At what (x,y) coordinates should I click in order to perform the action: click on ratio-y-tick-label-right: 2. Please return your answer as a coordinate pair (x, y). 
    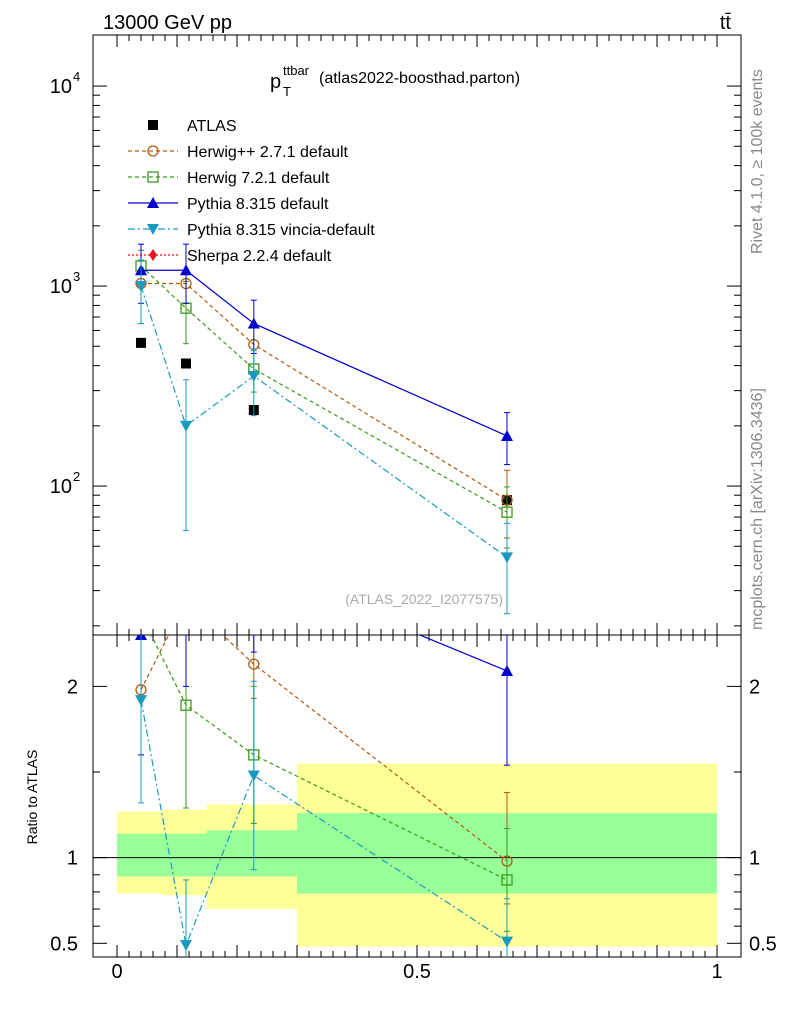
    Looking at the image, I should click on (754, 687).